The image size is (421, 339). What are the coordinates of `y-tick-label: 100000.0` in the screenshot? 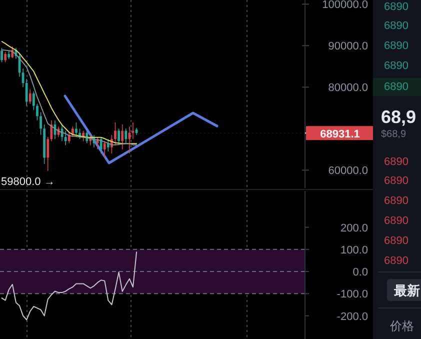 It's located at (345, 6).